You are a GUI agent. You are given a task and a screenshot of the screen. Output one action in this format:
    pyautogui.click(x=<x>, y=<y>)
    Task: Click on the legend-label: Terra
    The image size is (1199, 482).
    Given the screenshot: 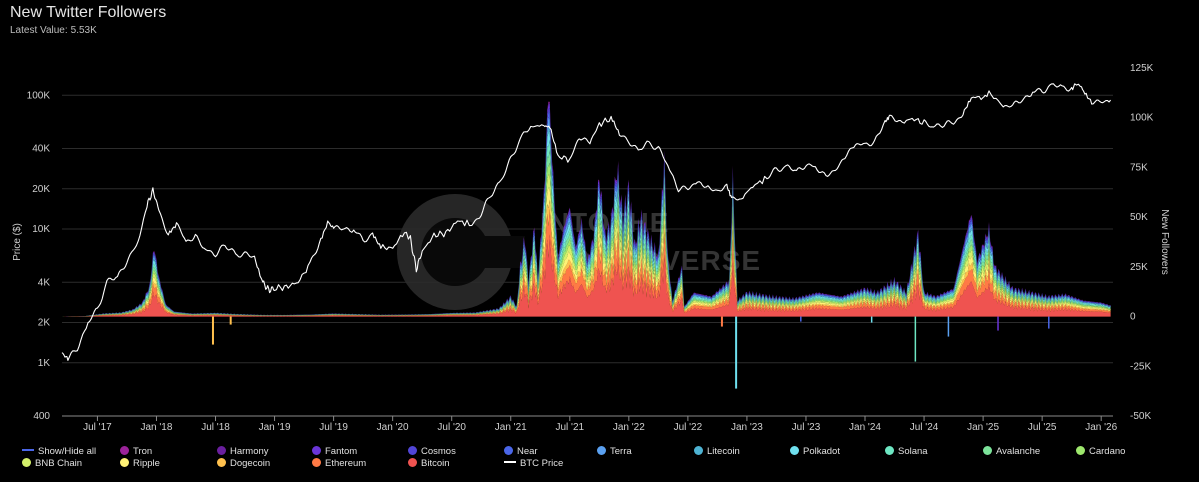 What is the action you would take?
    pyautogui.click(x=621, y=451)
    